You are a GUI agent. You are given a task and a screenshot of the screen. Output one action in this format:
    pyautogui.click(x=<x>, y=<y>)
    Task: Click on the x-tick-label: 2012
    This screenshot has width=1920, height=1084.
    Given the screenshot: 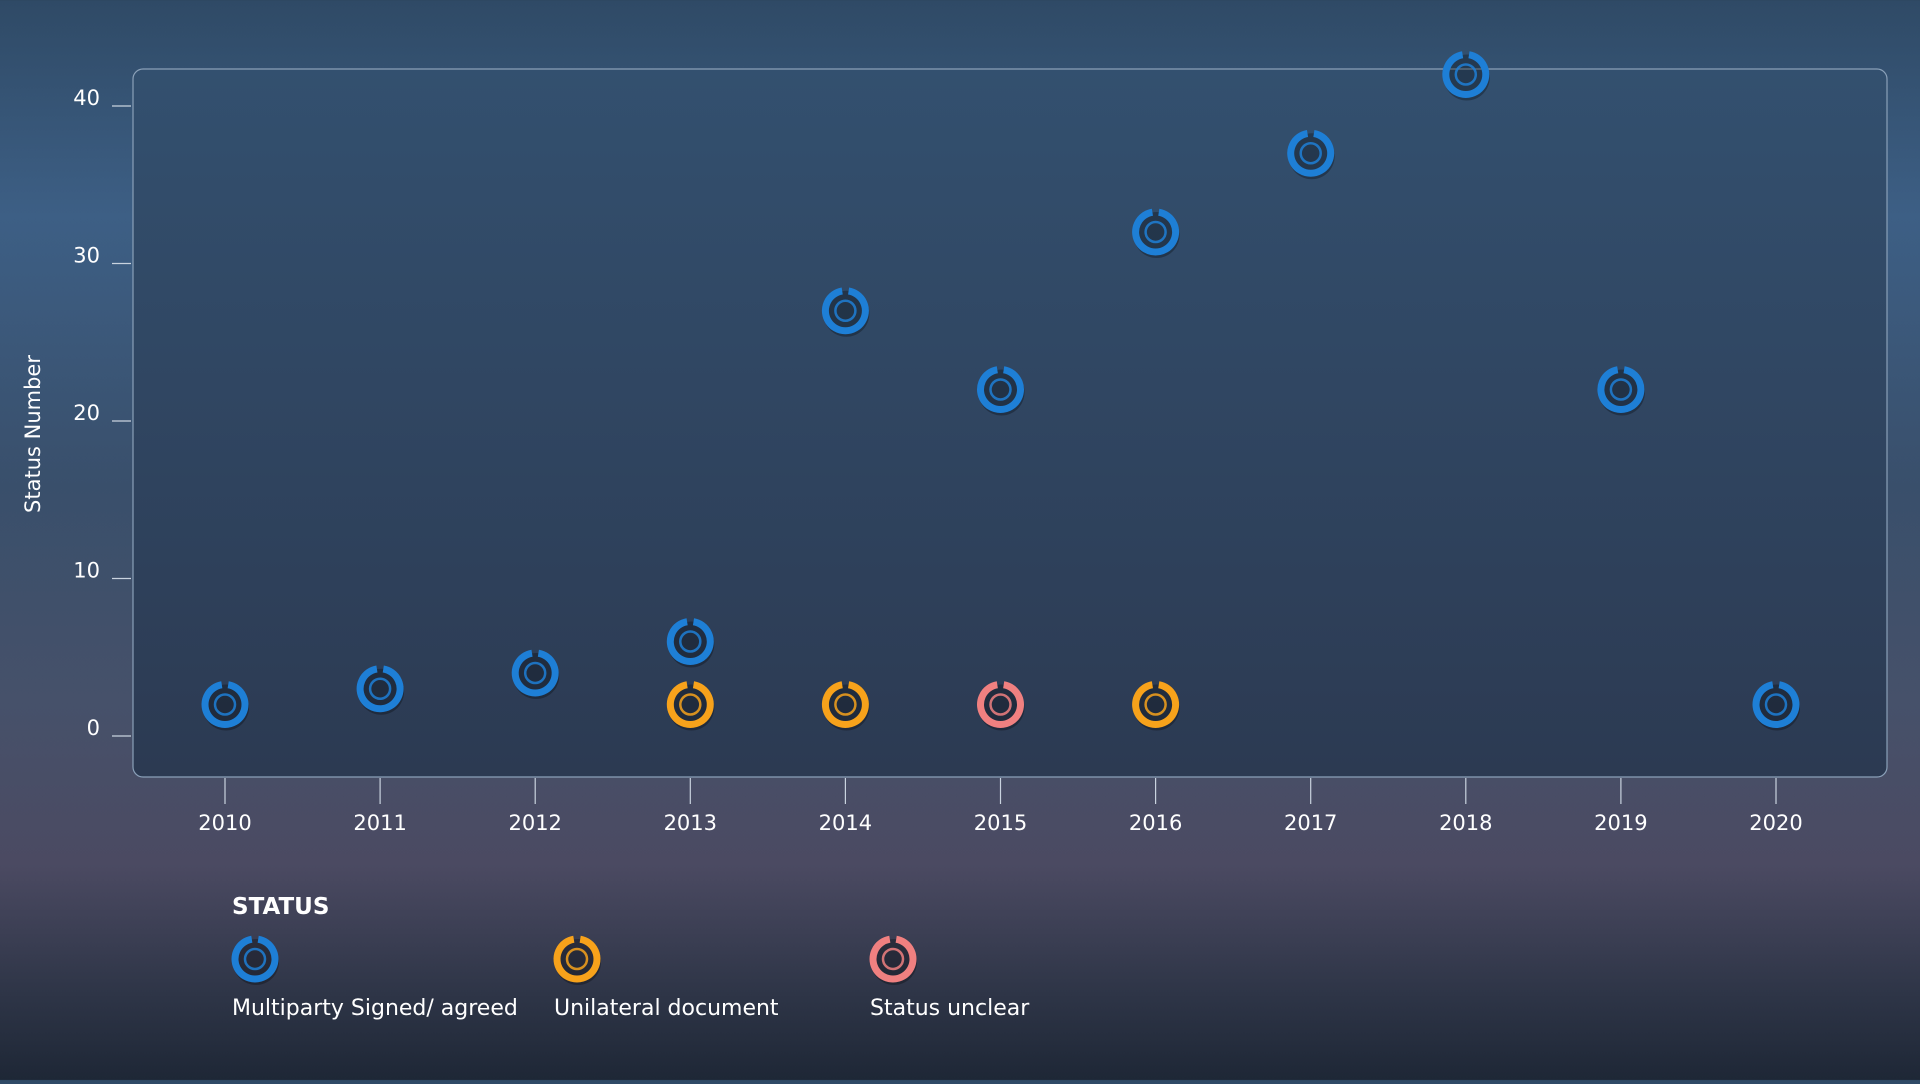 What is the action you would take?
    pyautogui.click(x=534, y=823)
    